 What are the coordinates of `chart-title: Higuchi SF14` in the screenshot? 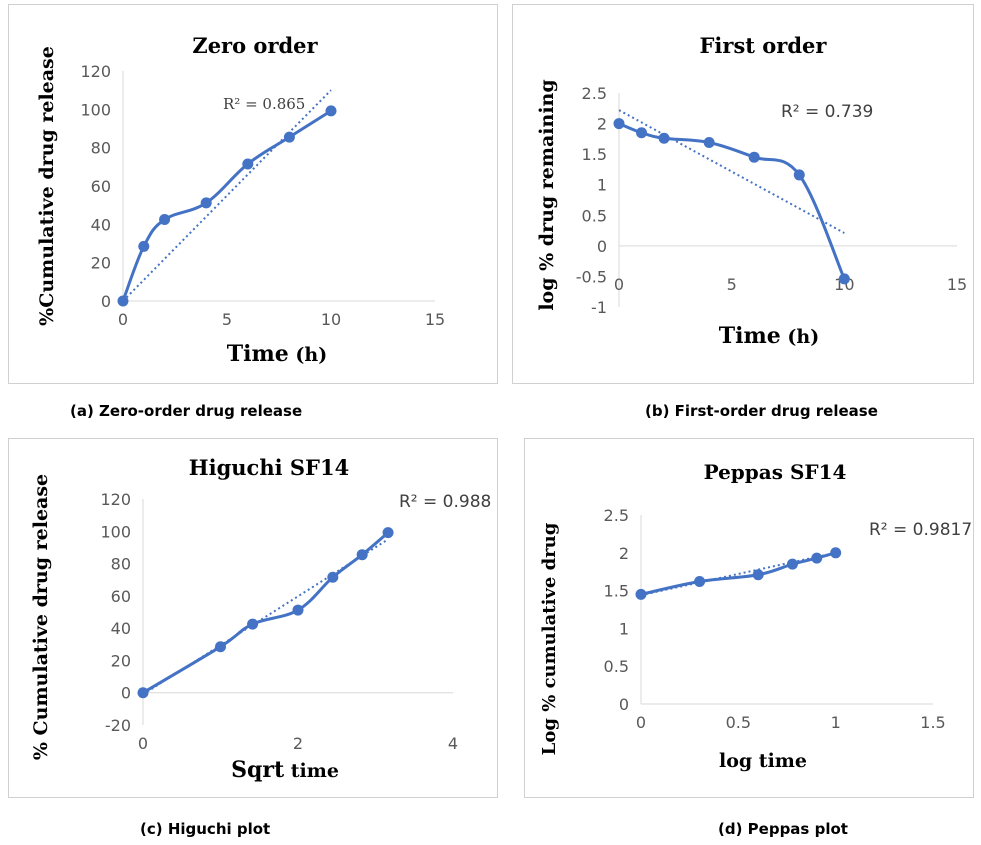 It's located at (269, 467).